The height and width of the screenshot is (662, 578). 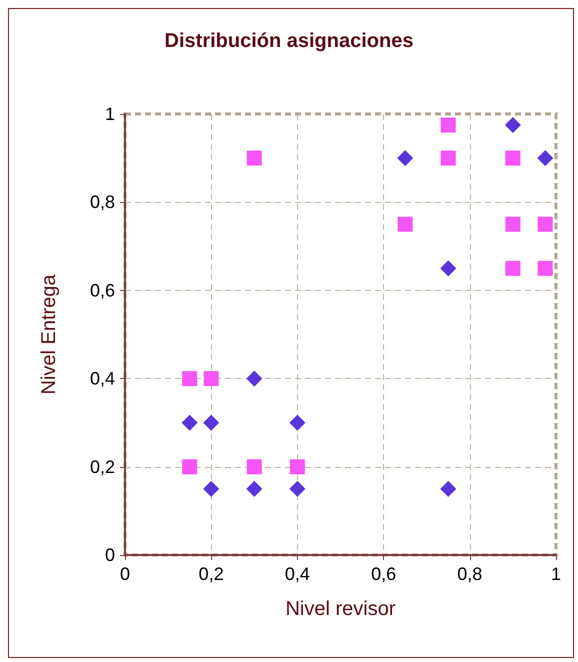 What do you see at coordinates (289, 41) in the screenshot?
I see `chart-title: Distribución asignaciones` at bounding box center [289, 41].